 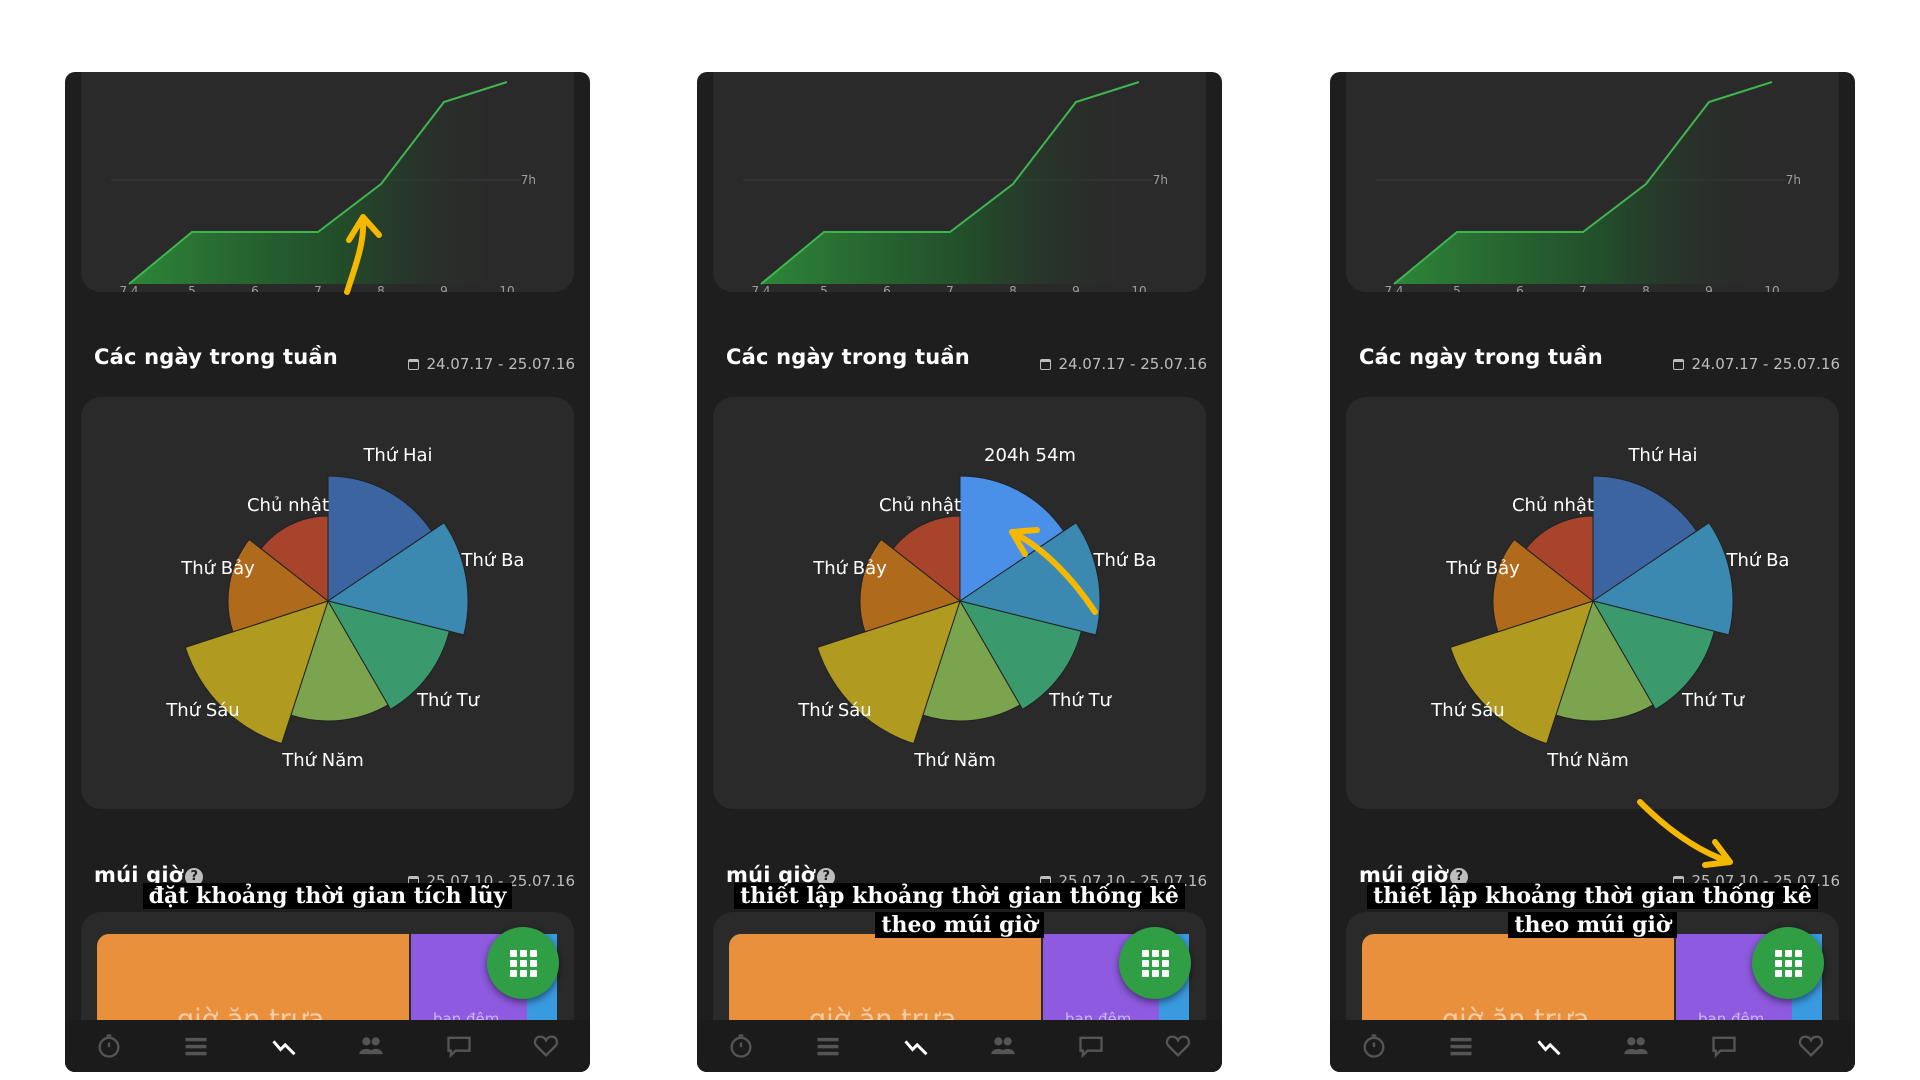 I want to click on x-tick-label: 9, so click(x=1709, y=288).